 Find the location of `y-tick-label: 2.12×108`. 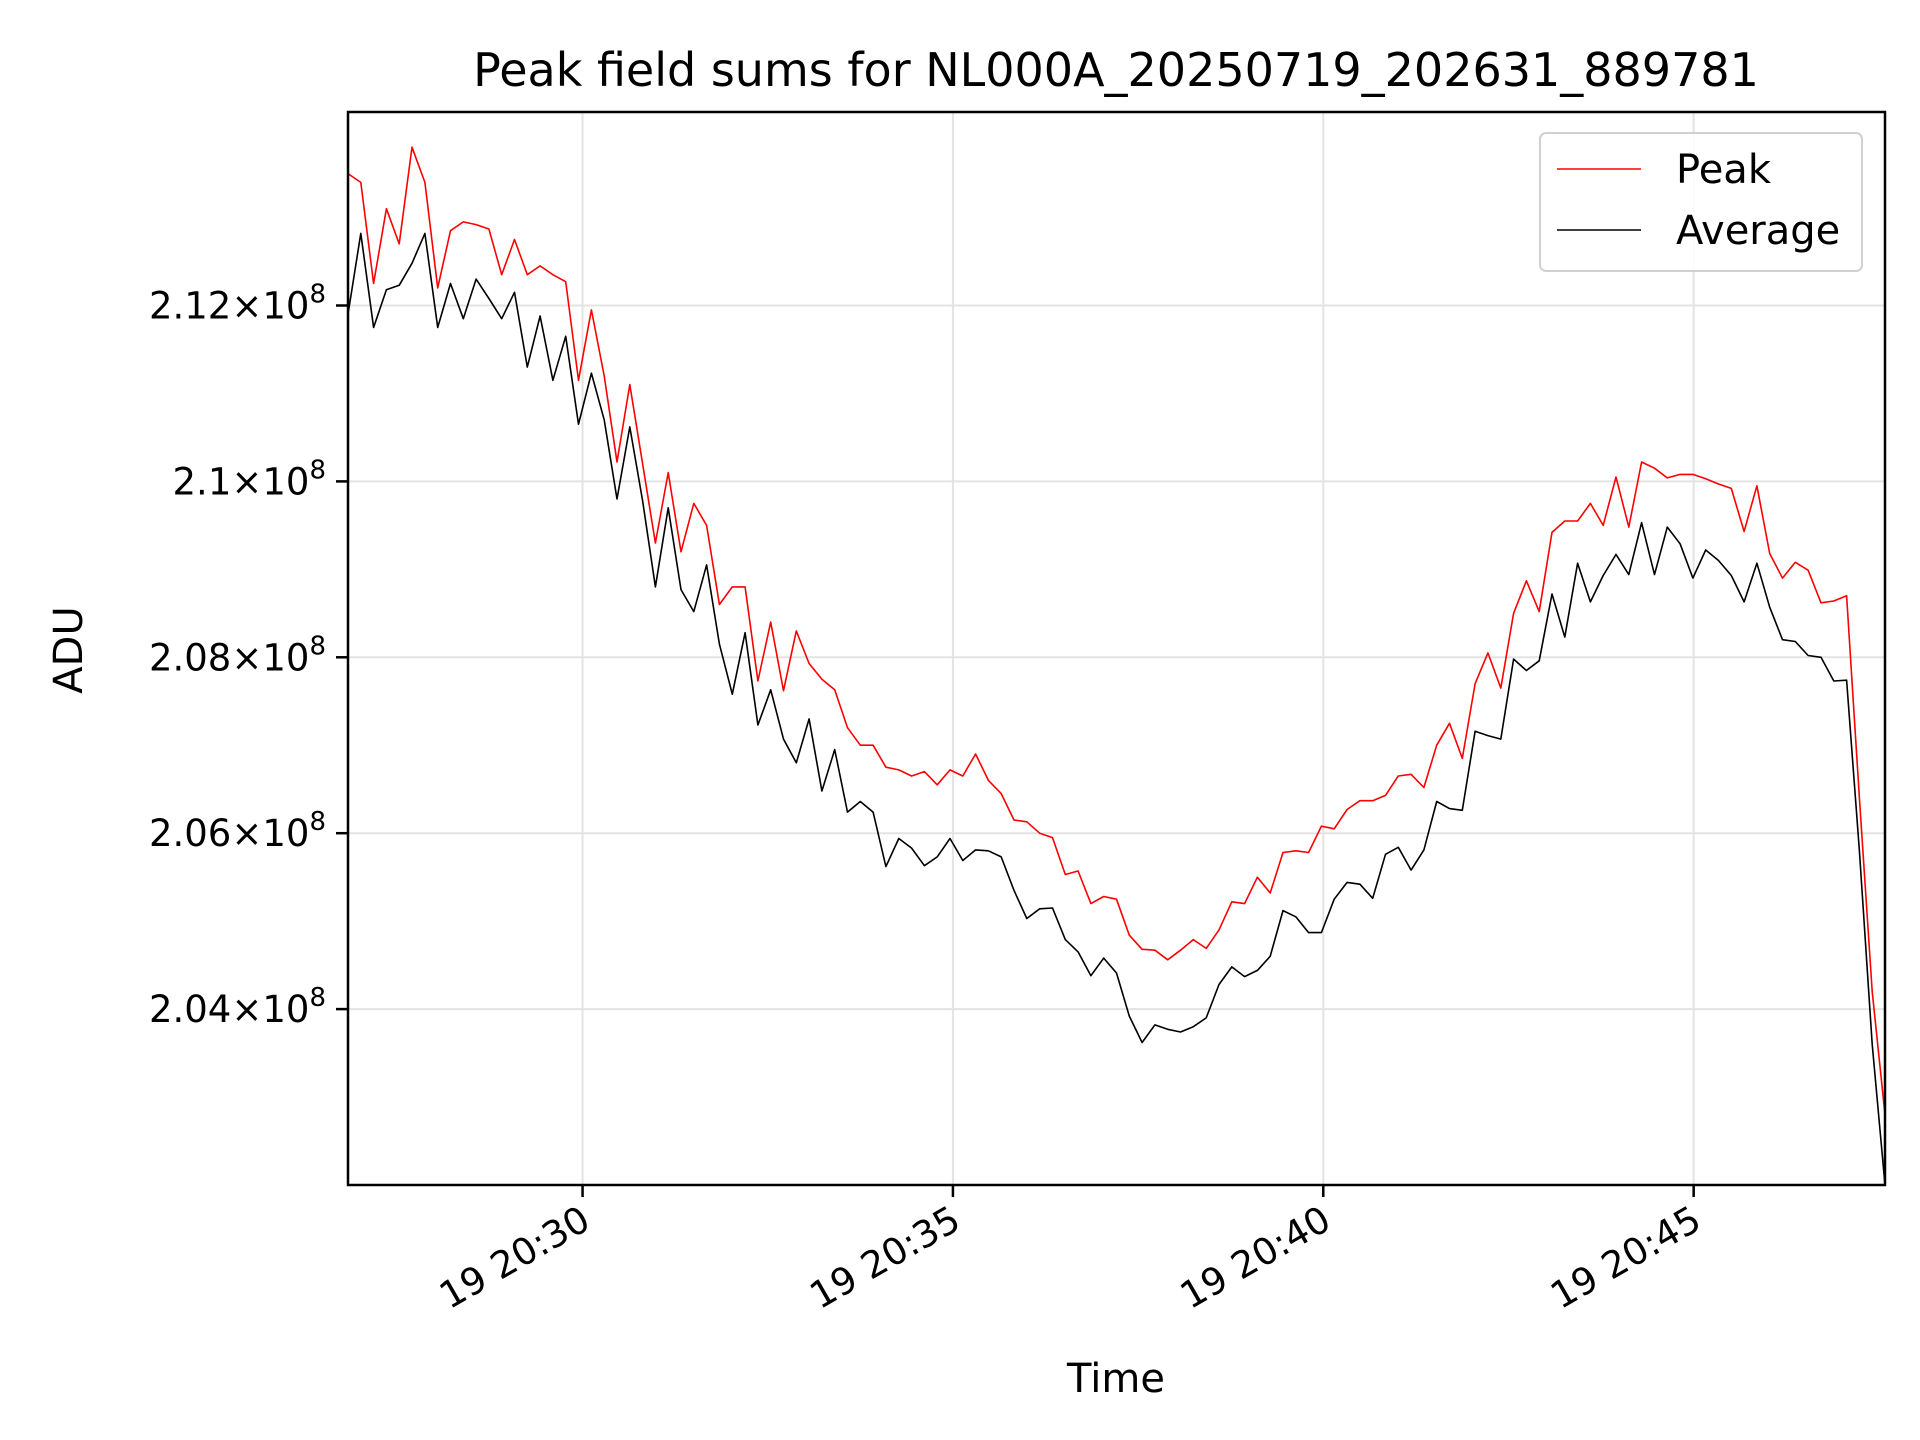

y-tick-label: 2.12×108 is located at coordinates (237, 303).